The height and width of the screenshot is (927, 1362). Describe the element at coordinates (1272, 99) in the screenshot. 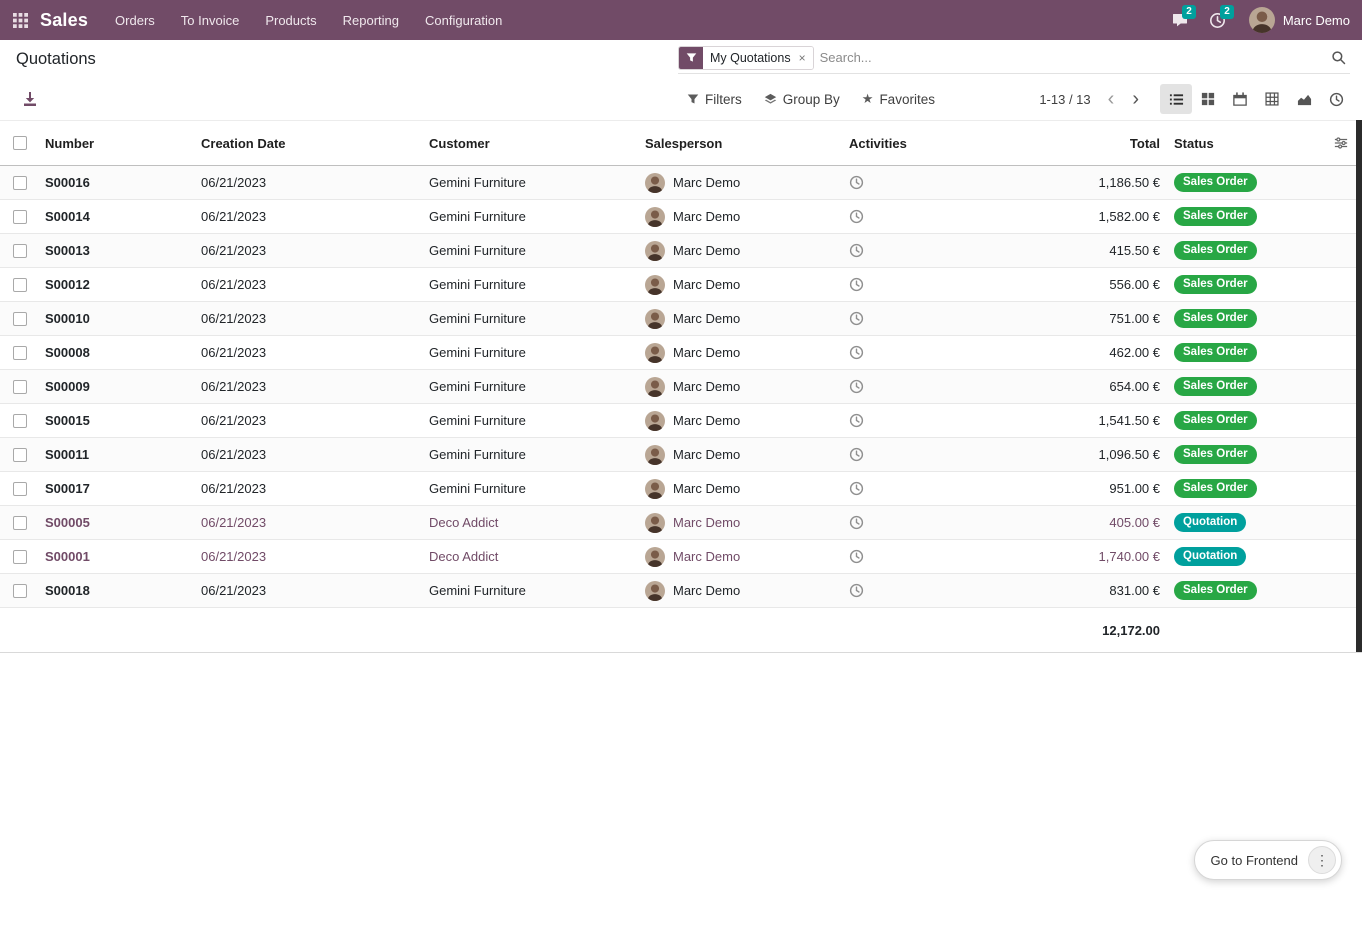

I see `pivot-view-icon` at that location.